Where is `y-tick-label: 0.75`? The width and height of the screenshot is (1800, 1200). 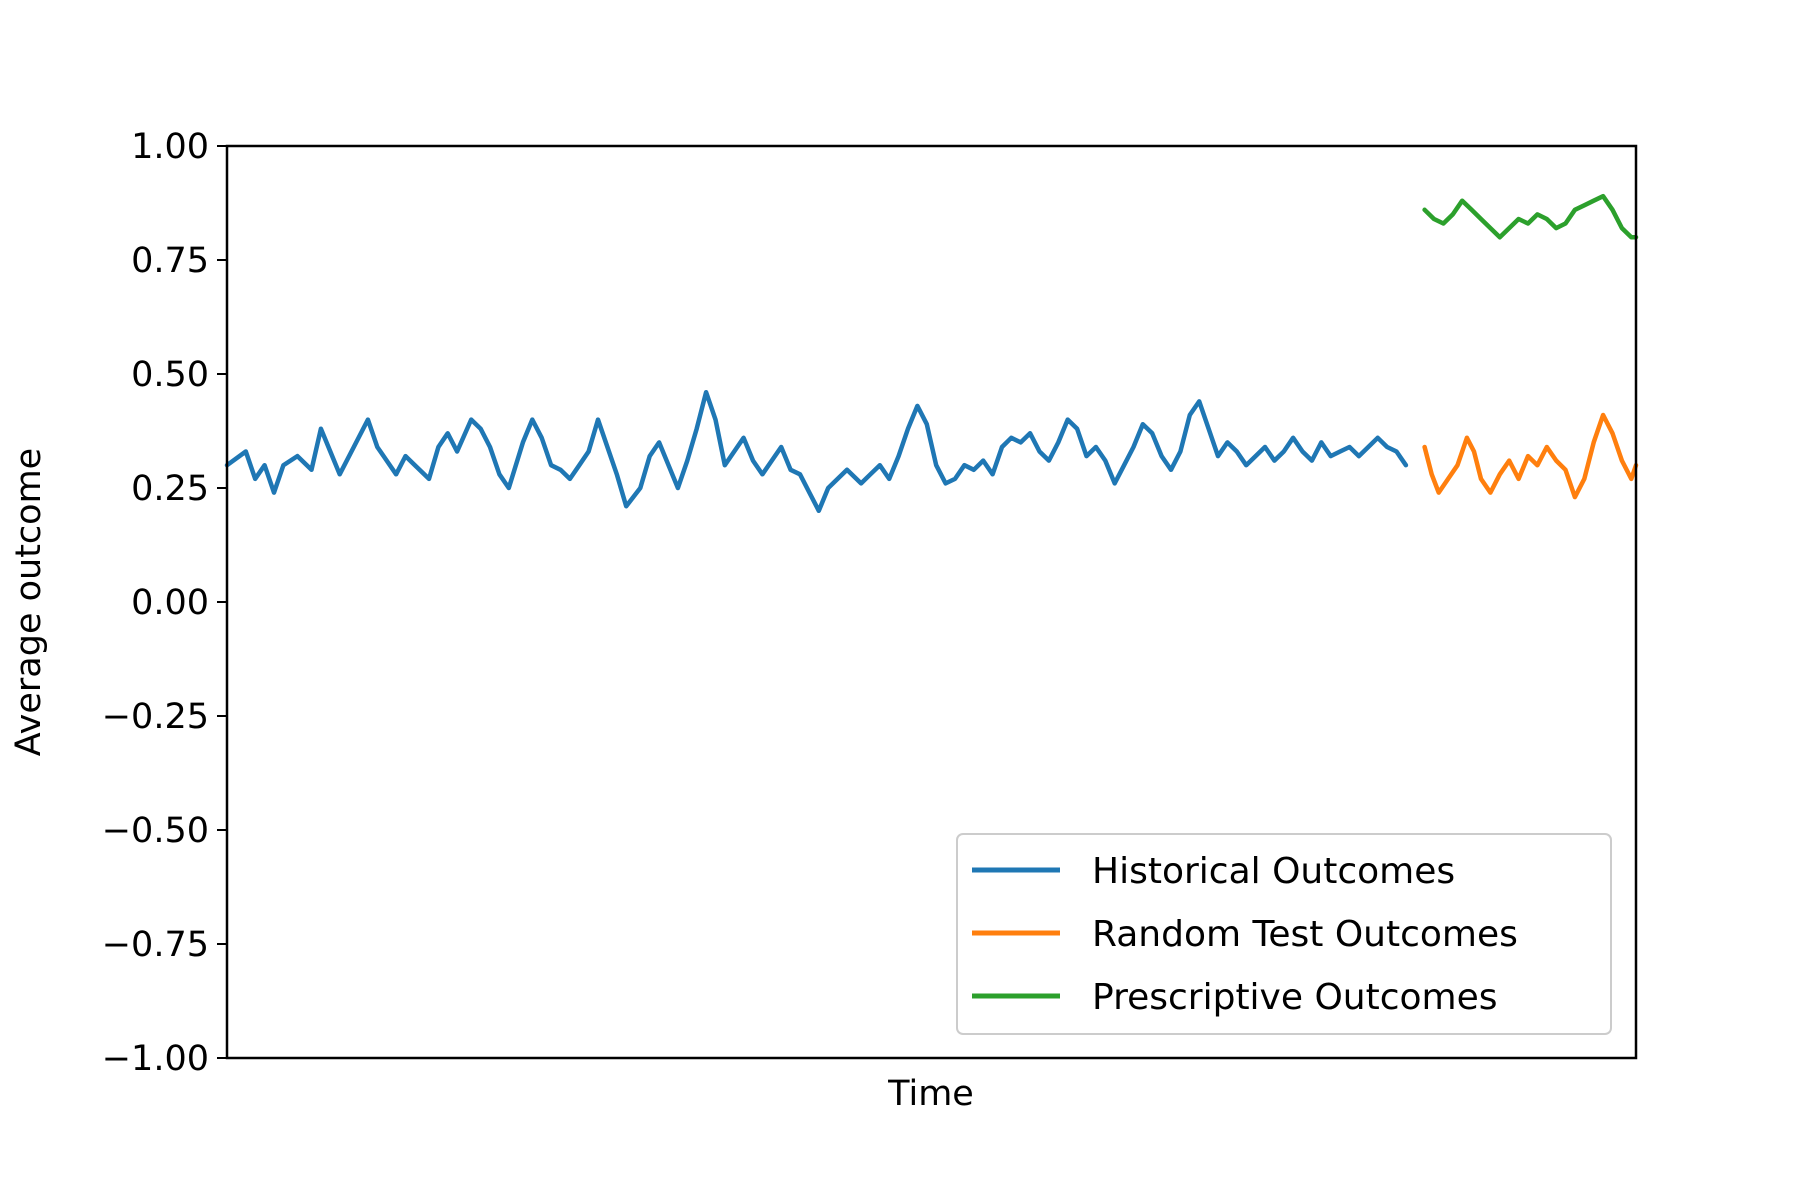 y-tick-label: 0.75 is located at coordinates (170, 261).